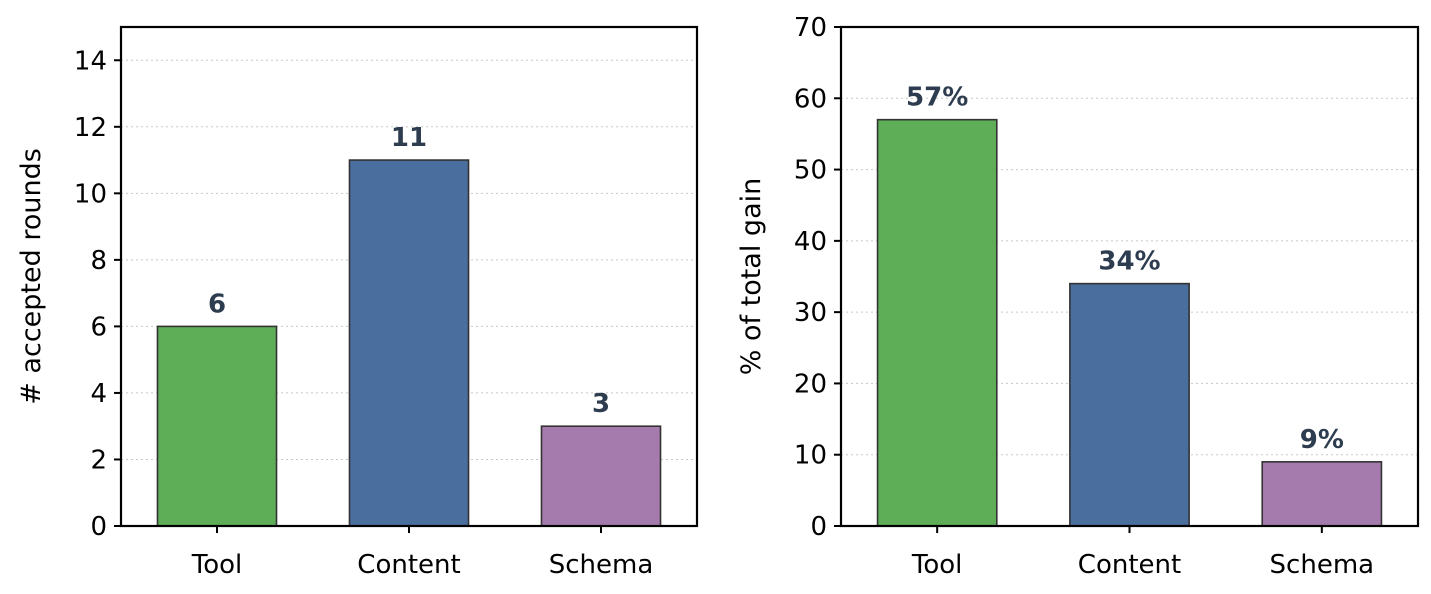  Describe the element at coordinates (810, 313) in the screenshot. I see `y-tick-label: 30` at that location.